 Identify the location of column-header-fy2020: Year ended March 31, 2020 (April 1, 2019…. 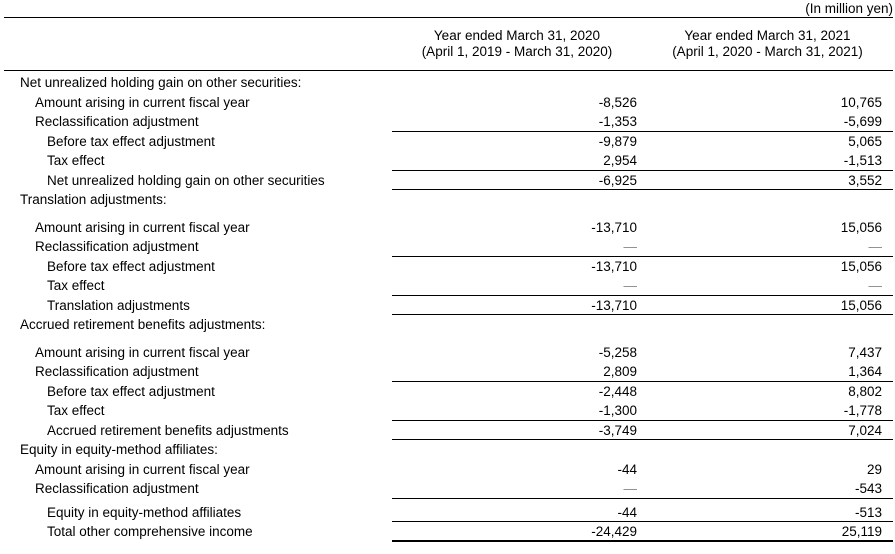
(517, 44).